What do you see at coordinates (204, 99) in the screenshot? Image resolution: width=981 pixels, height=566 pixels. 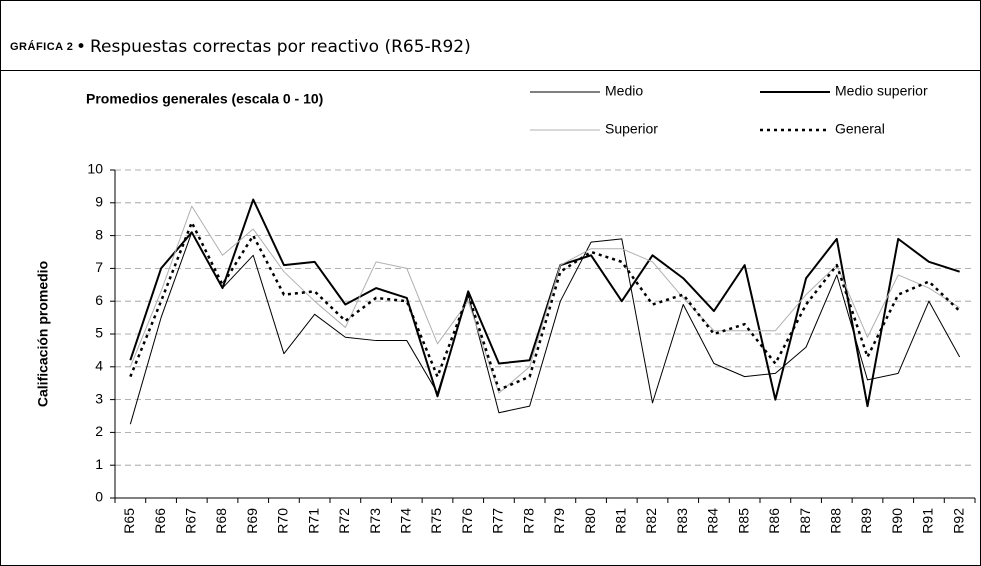 I see `chart-title: Promedios generales (escala 0 - 10)` at bounding box center [204, 99].